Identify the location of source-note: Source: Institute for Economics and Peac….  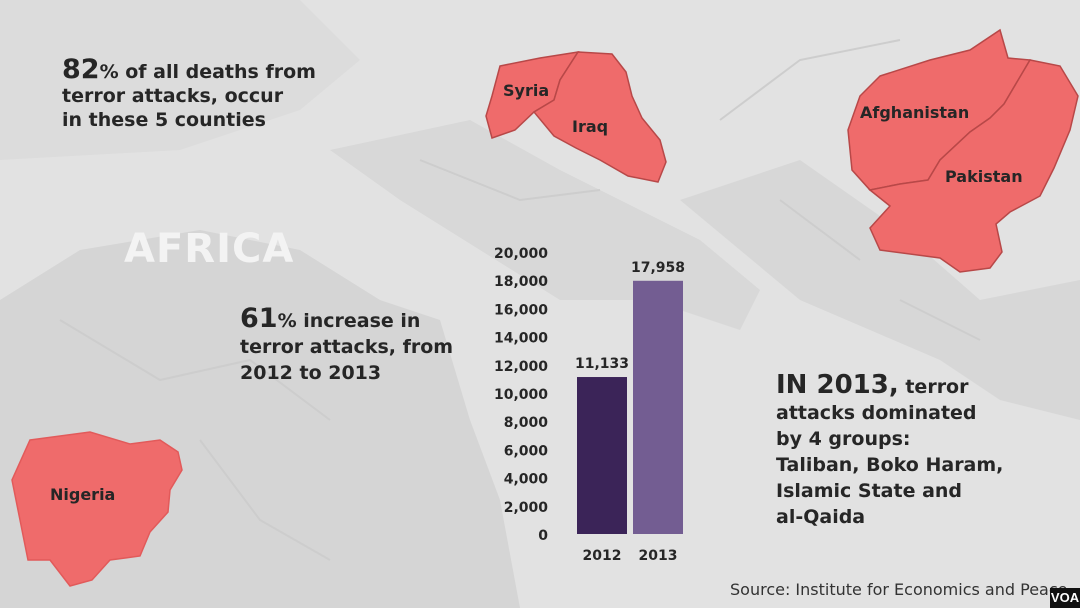
(899, 589).